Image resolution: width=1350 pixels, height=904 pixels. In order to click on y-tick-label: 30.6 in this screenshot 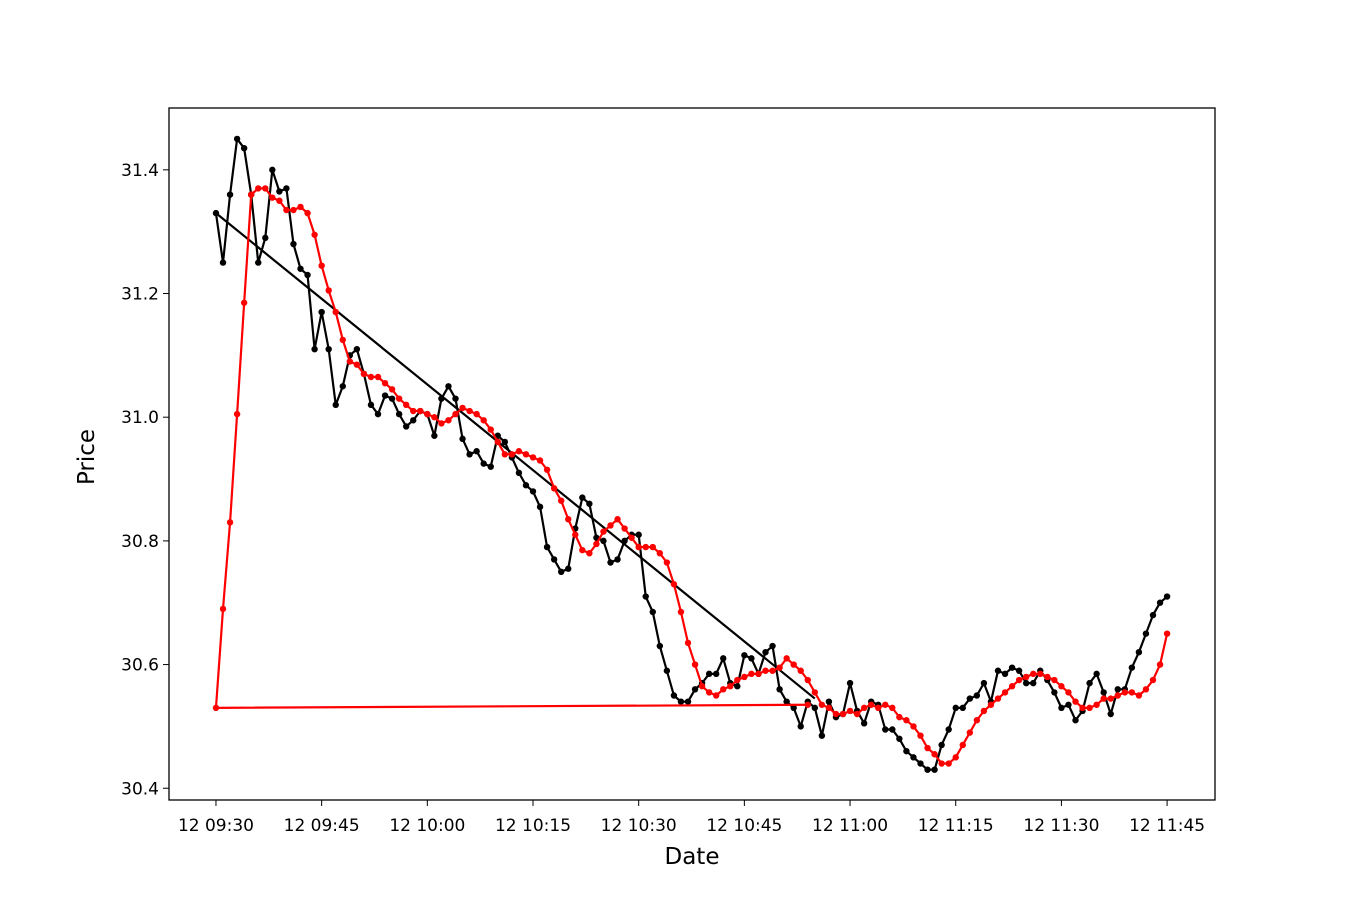, I will do `click(140, 666)`.